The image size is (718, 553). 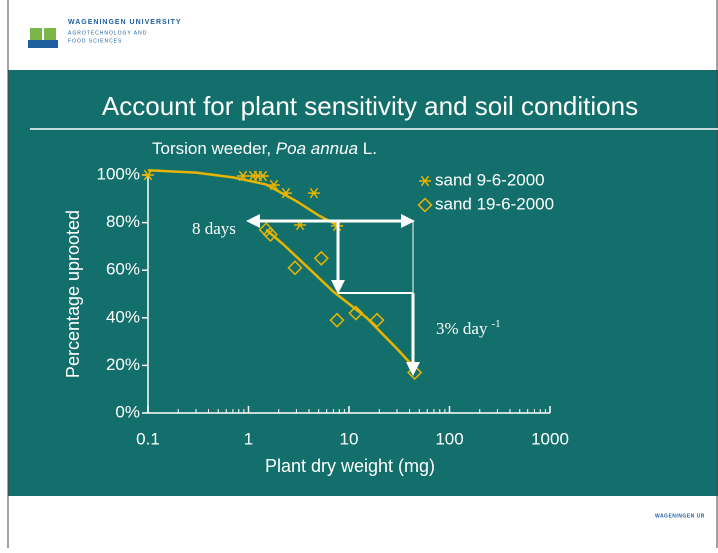 I want to click on legend-label: sand 9-6-2000, so click(x=490, y=179).